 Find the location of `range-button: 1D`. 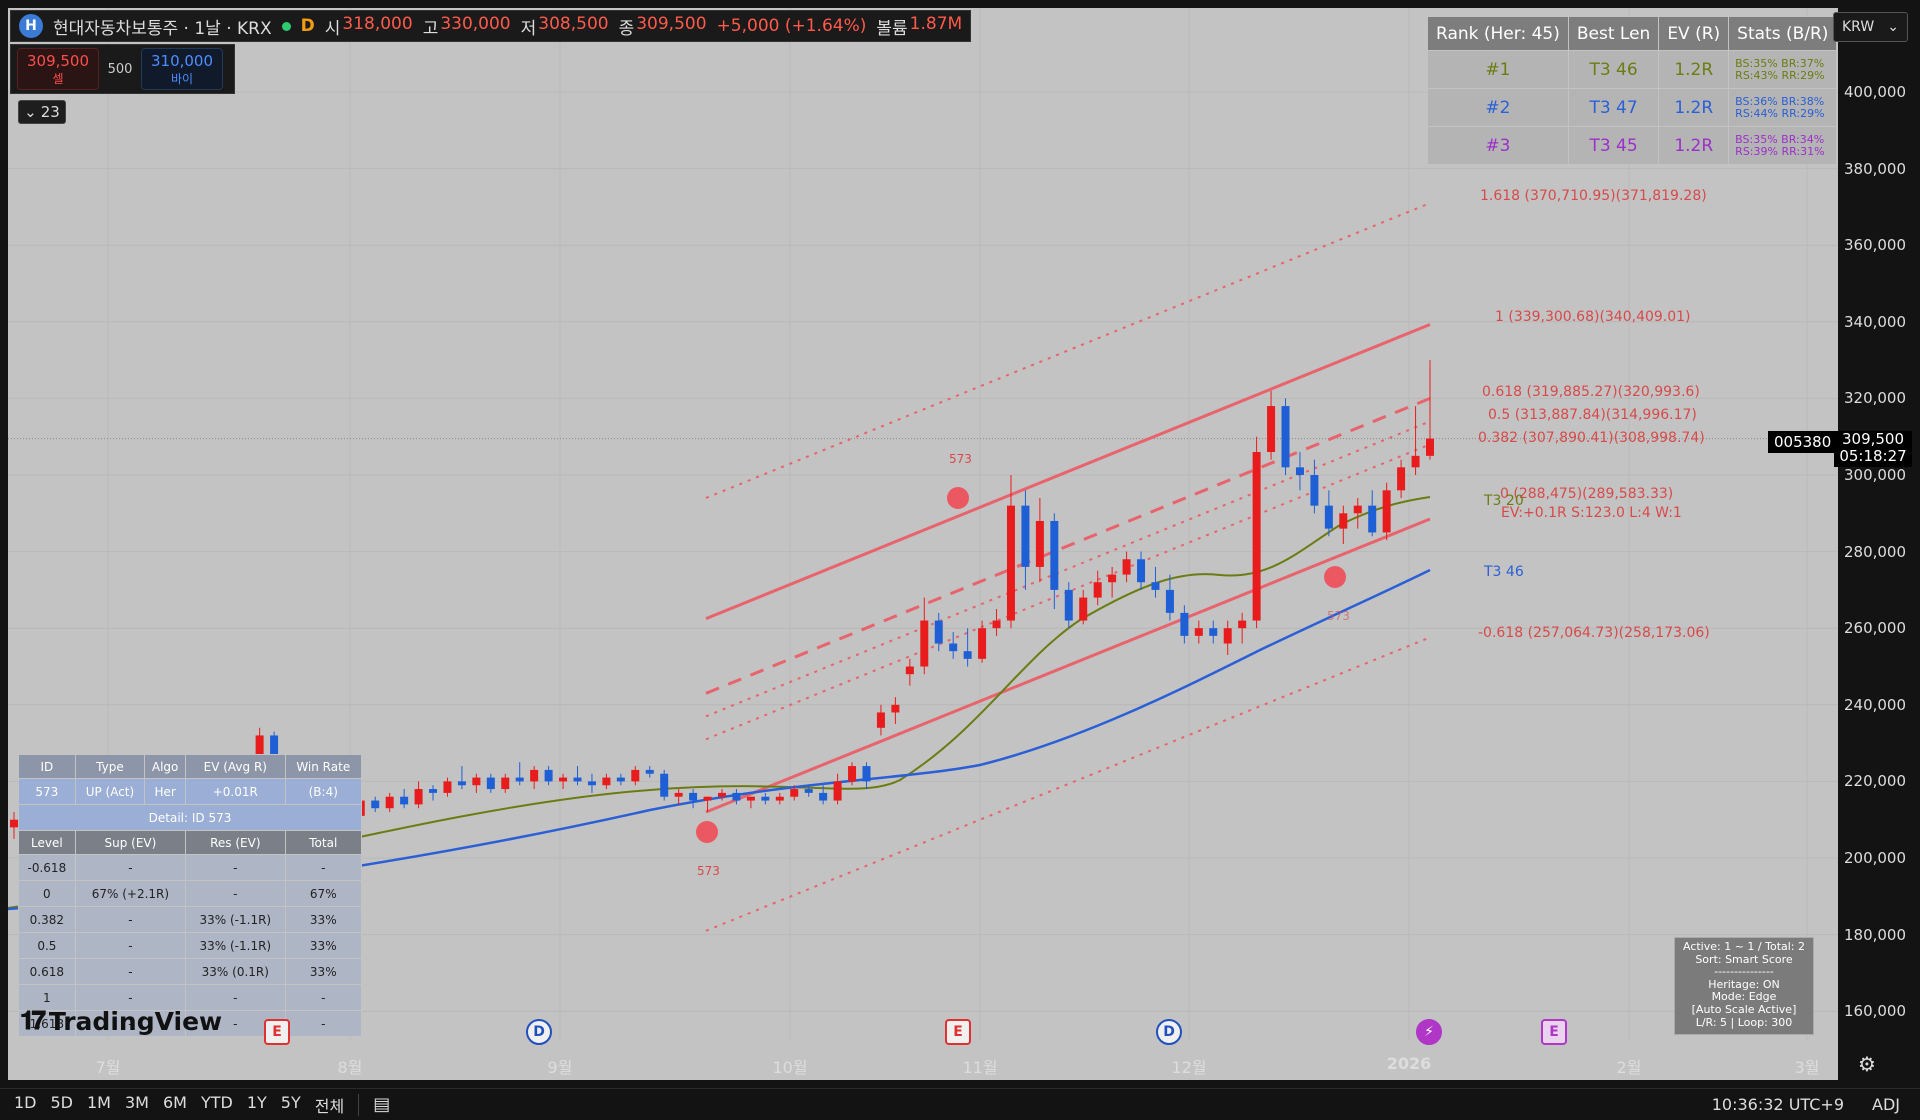

range-button: 1D is located at coordinates (25, 1102).